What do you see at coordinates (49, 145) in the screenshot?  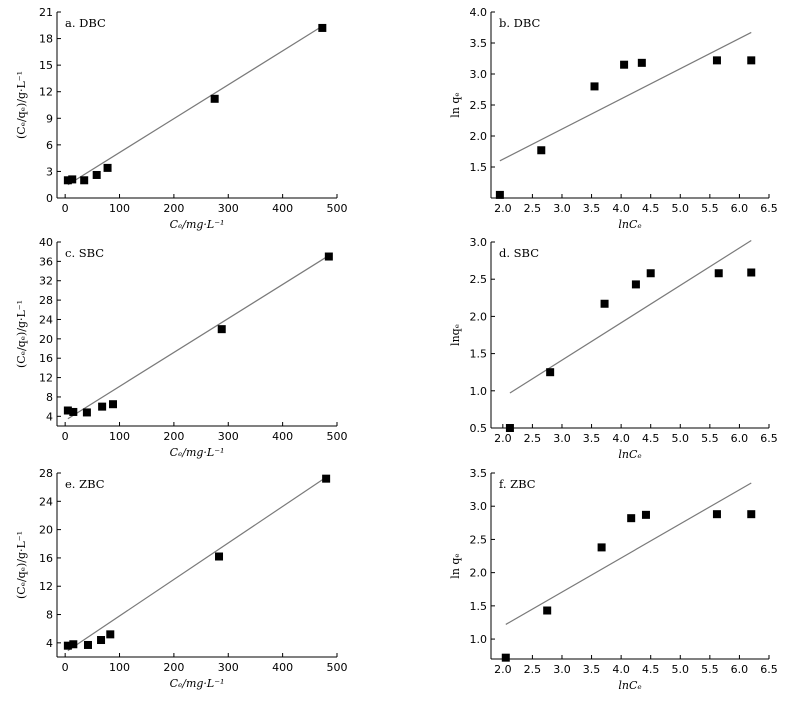 I see `y-tick-label: 6` at bounding box center [49, 145].